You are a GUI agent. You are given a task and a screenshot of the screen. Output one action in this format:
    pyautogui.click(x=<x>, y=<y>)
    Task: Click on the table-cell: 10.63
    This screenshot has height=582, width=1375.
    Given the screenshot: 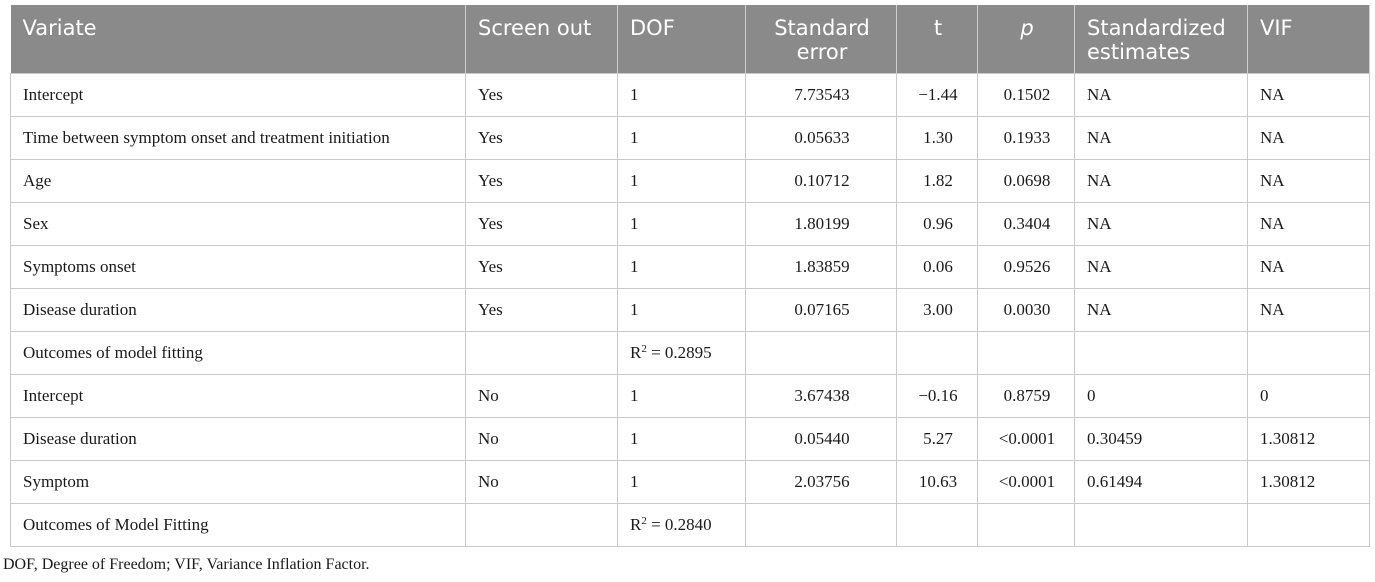 What is the action you would take?
    pyautogui.click(x=937, y=482)
    